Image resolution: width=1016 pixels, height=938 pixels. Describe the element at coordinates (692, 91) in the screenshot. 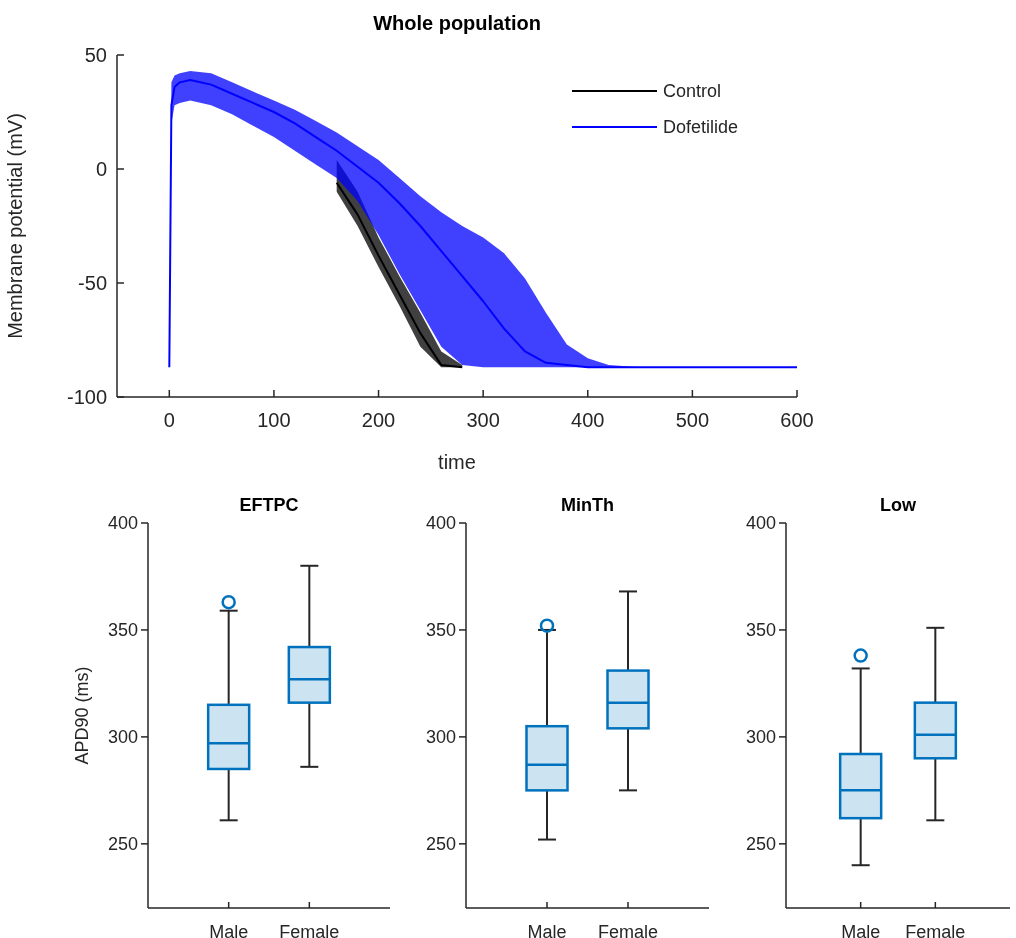

I see `legend-label: Control` at that location.